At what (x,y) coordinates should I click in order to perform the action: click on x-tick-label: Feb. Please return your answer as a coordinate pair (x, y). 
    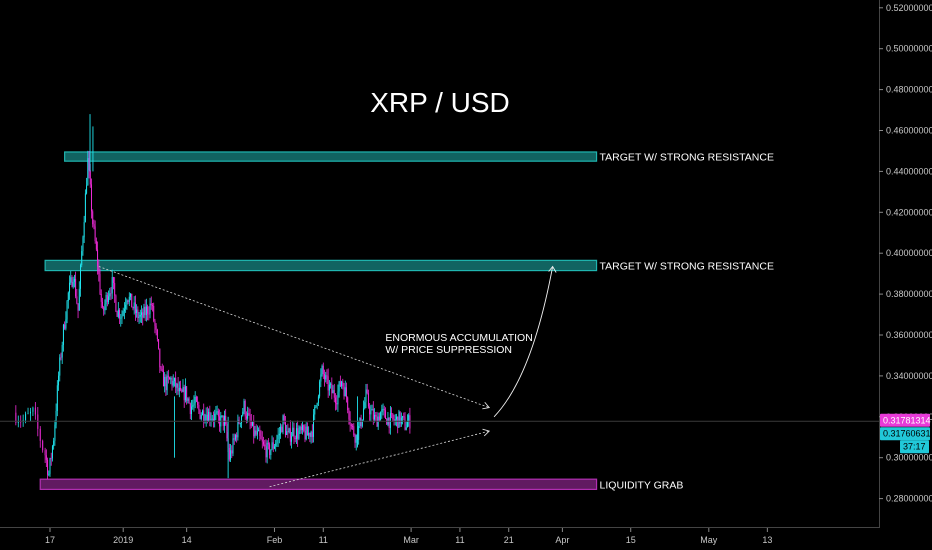
    Looking at the image, I should click on (275, 540).